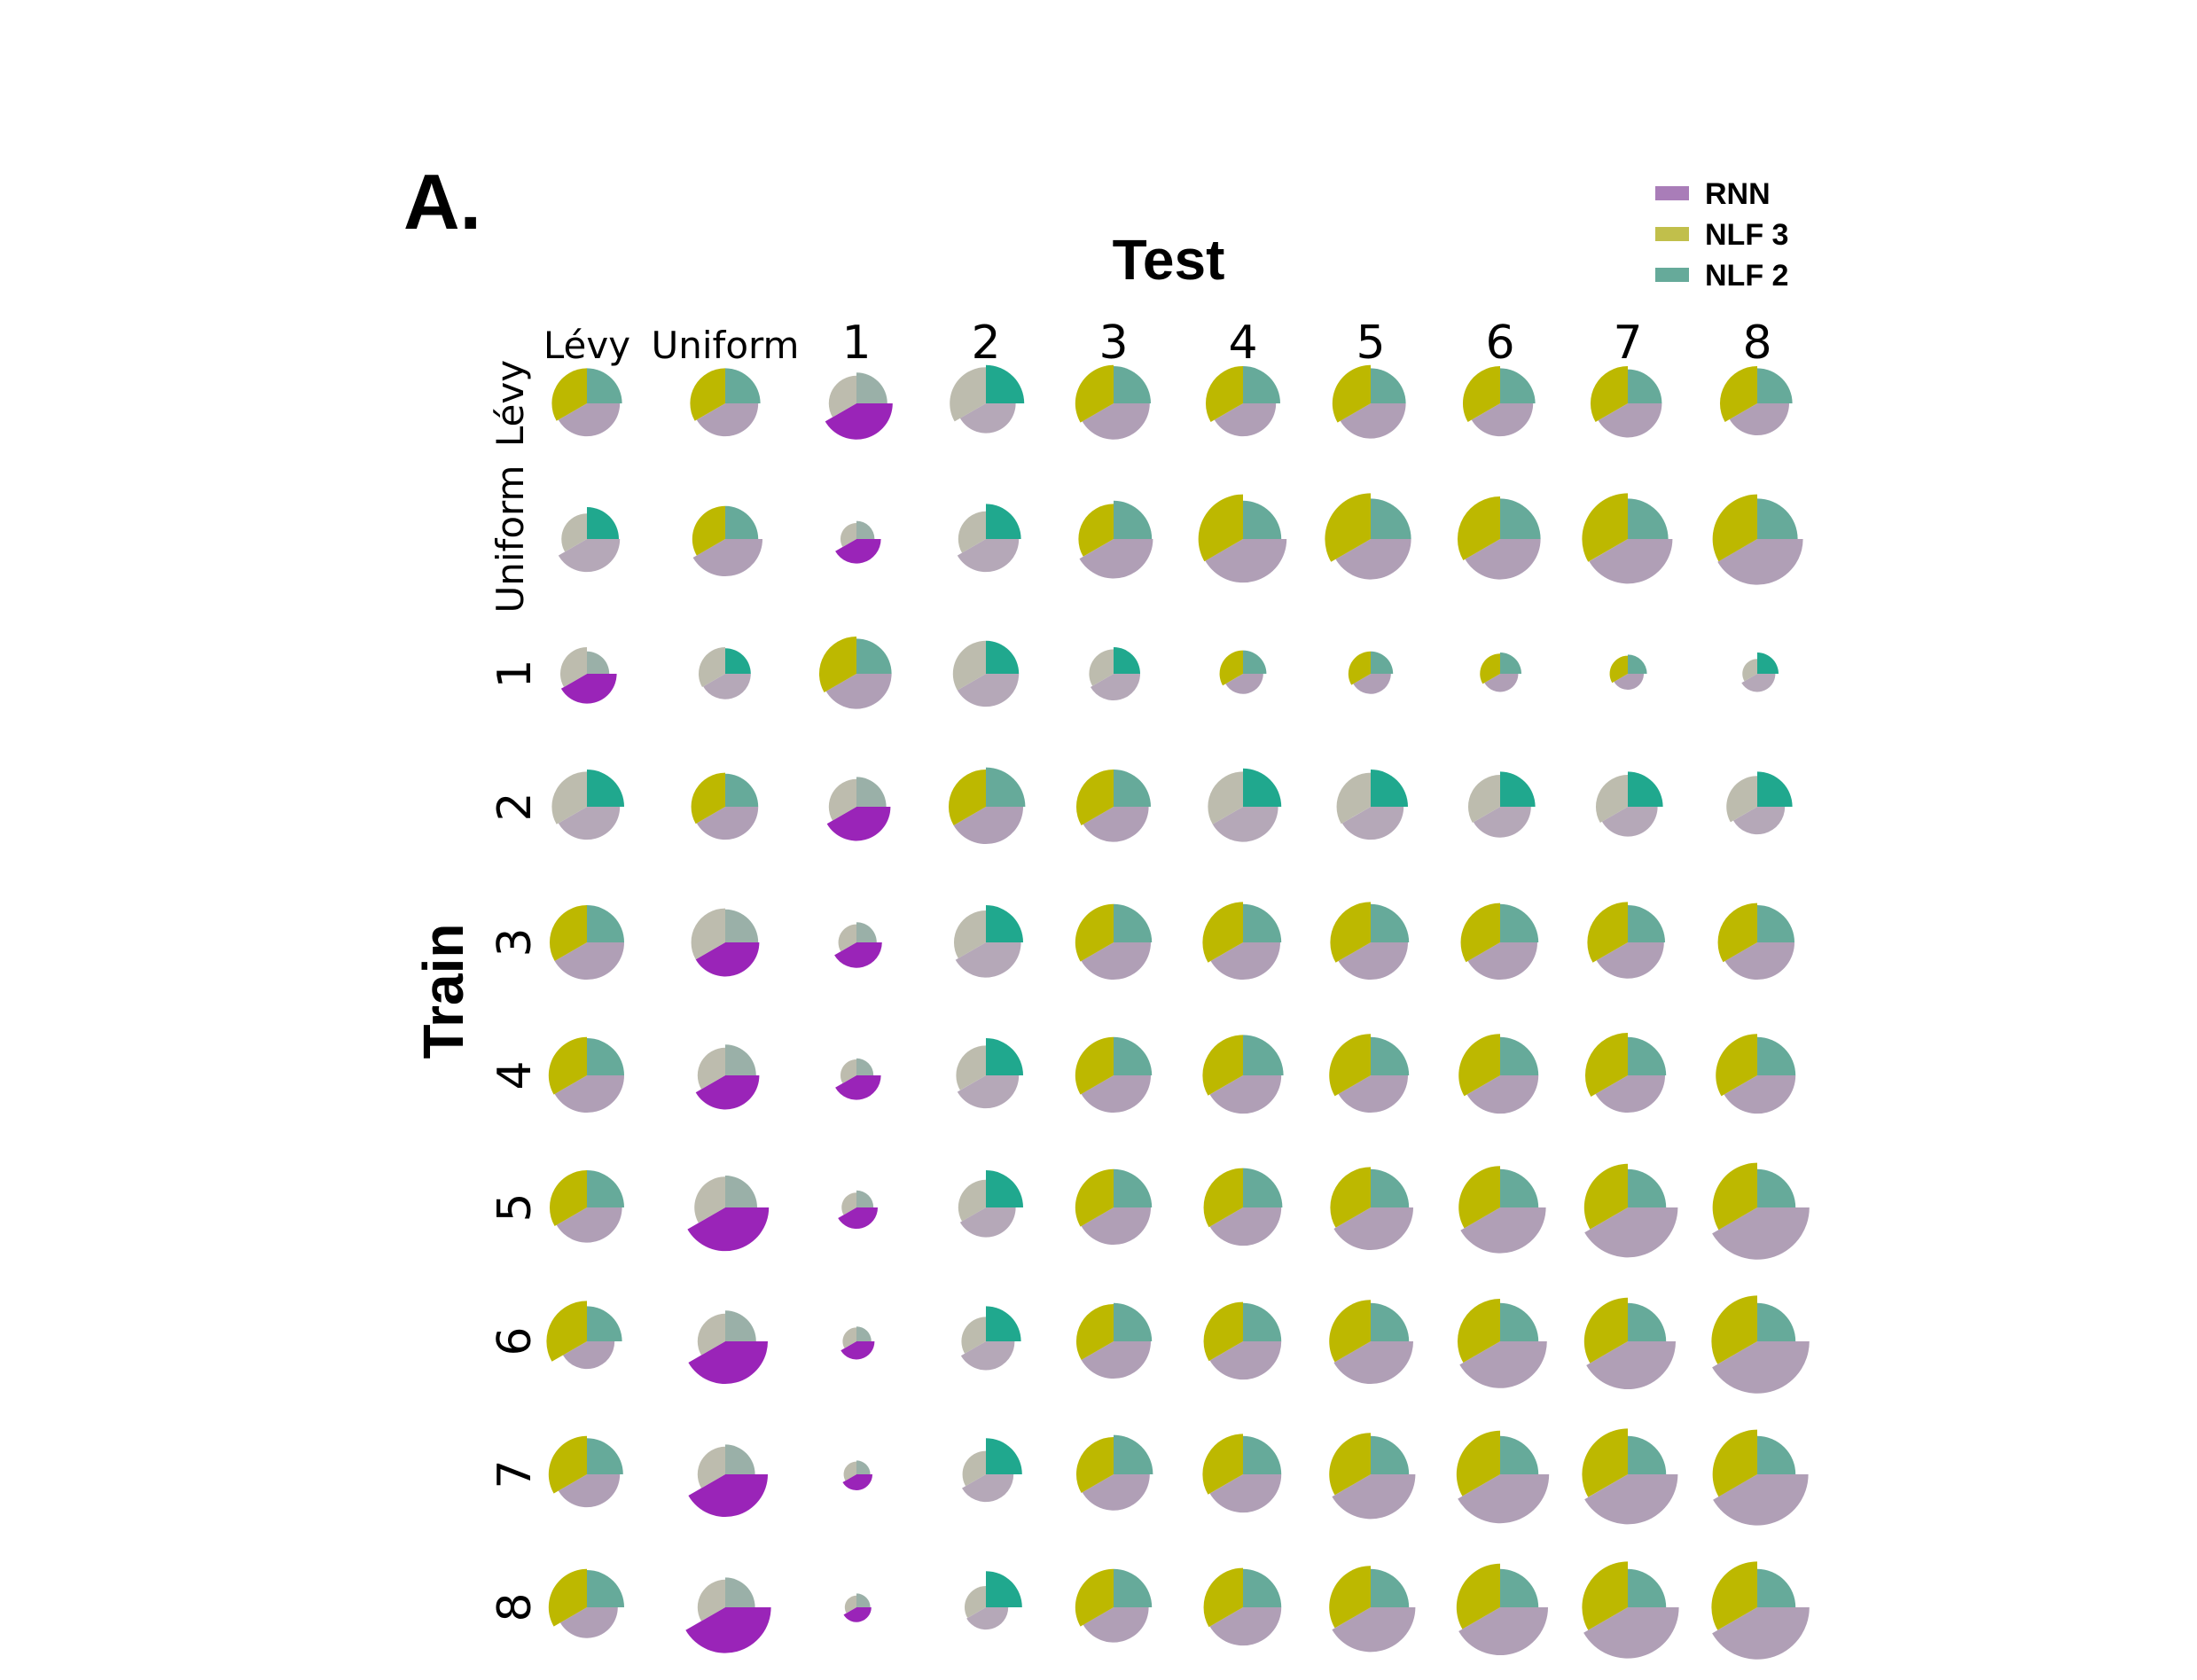 This screenshot has height=1680, width=2197. What do you see at coordinates (1370, 343) in the screenshot?
I see `column-label-5: 5` at bounding box center [1370, 343].